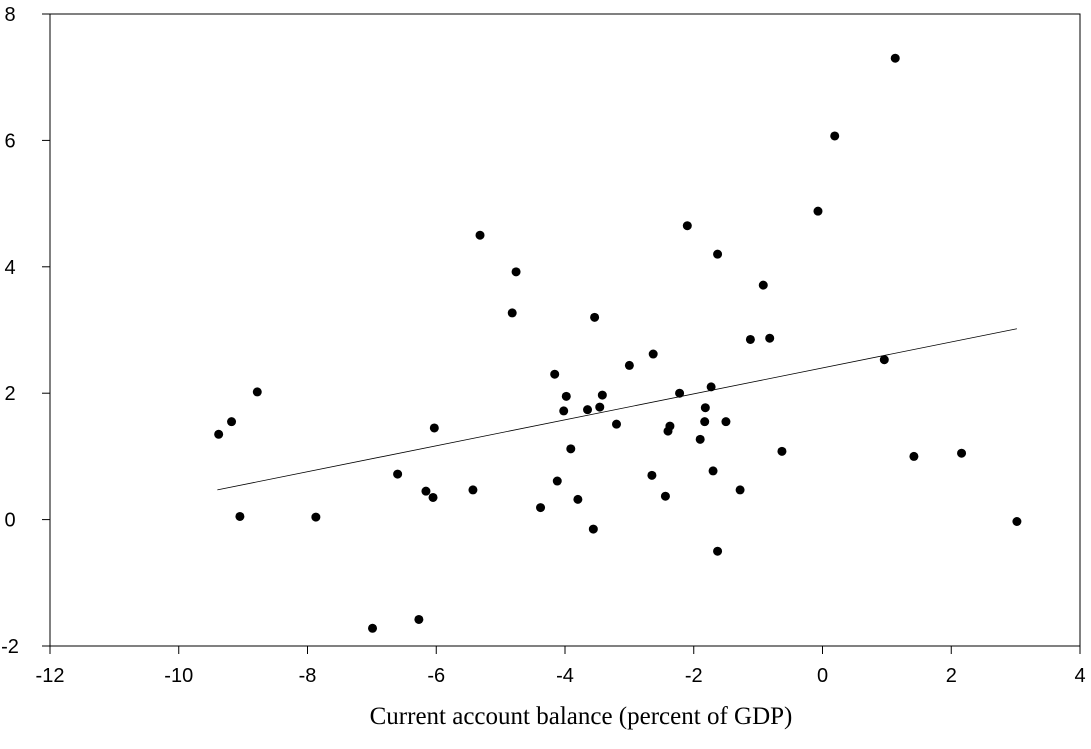 The image size is (1091, 749). I want to click on x-tick-label: 0, so click(822, 676).